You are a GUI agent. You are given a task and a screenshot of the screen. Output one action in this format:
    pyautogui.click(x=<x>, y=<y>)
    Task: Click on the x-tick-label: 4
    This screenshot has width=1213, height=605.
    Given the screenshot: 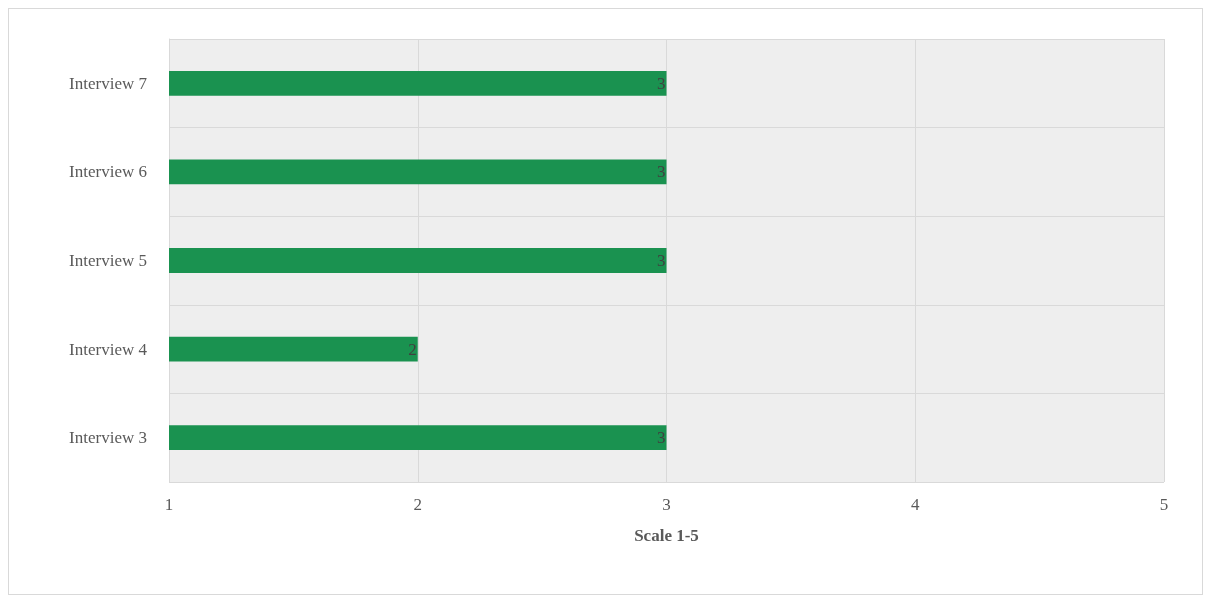 What is the action you would take?
    pyautogui.click(x=915, y=504)
    